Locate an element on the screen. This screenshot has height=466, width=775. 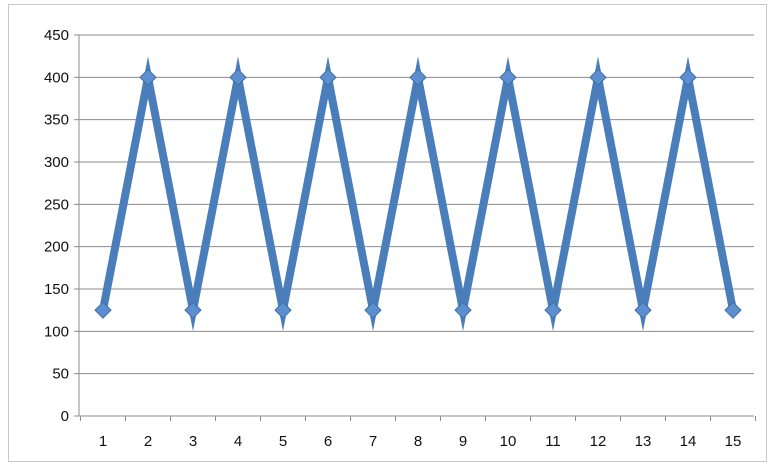
x-tick-label-13: 13 is located at coordinates (643, 441).